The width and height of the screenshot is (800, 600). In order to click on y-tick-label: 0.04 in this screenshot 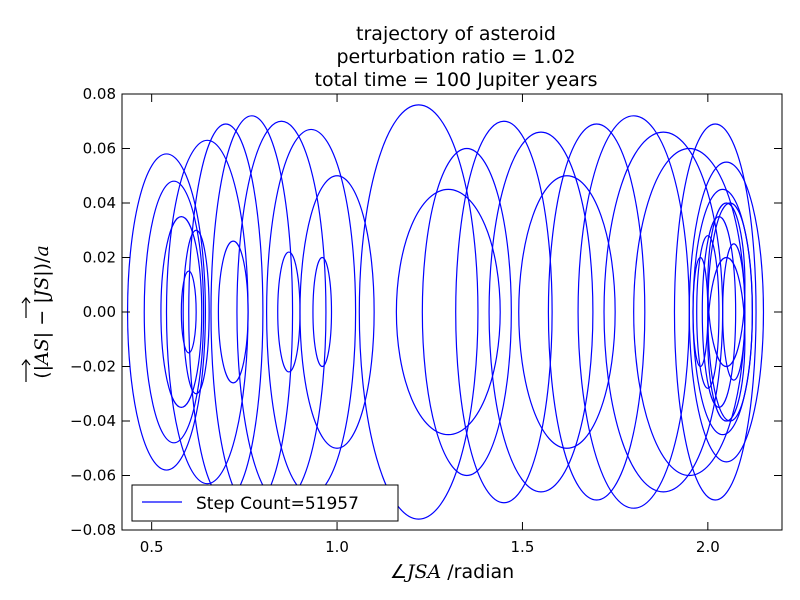, I will do `click(99, 203)`.